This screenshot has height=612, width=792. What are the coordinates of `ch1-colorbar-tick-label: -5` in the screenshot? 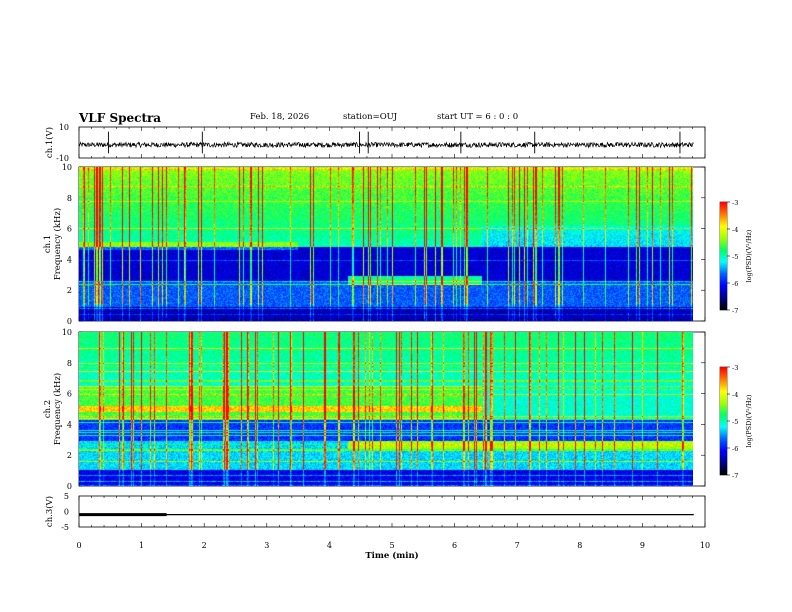 It's located at (735, 257).